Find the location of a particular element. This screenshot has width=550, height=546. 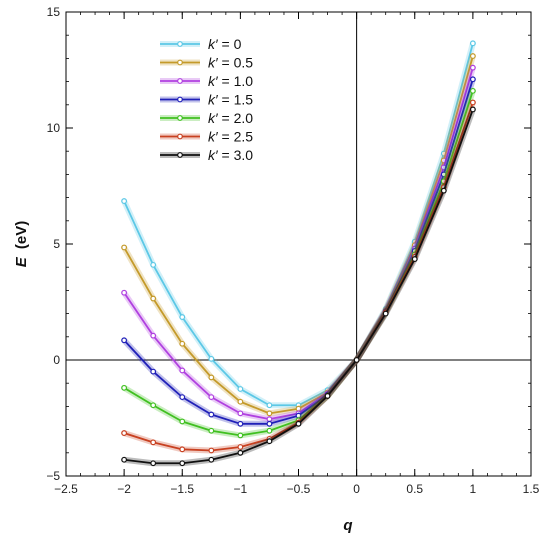

legend-item-1.0: k′ = 1.0 is located at coordinates (206, 81).